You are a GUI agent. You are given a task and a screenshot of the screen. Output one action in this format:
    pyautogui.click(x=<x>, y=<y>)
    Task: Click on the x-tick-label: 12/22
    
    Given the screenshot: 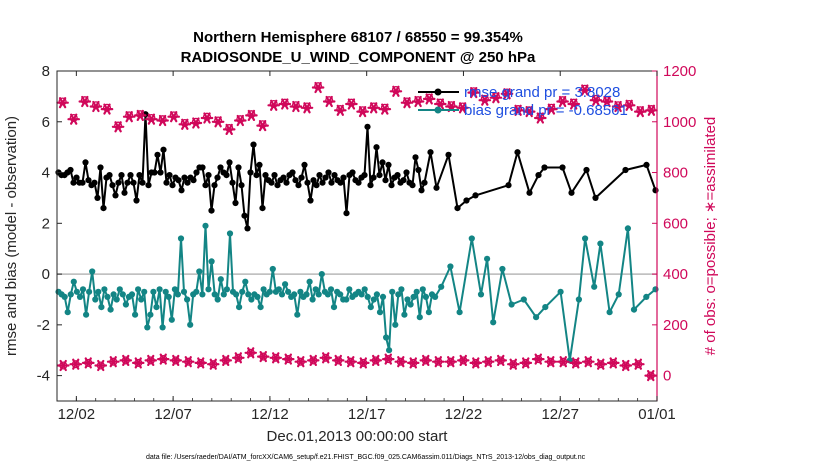 What is the action you would take?
    pyautogui.click(x=464, y=414)
    